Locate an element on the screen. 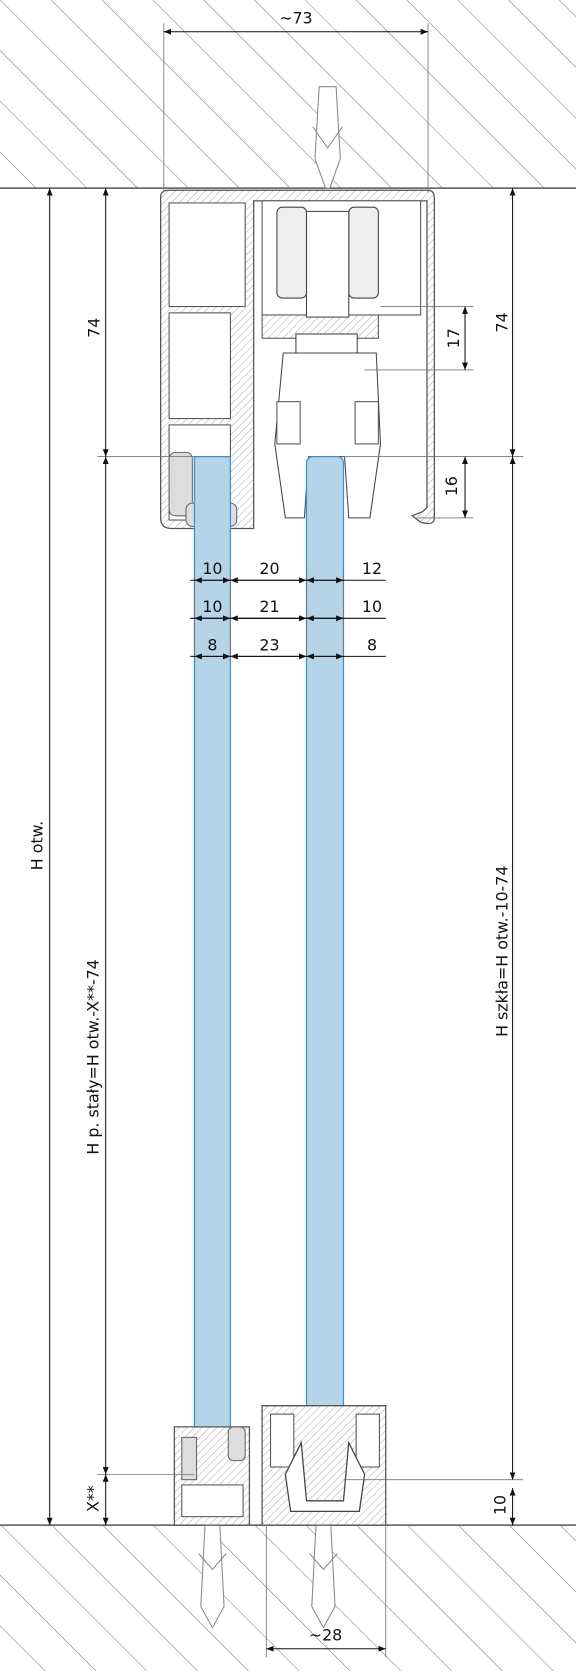 This screenshot has height=1675, width=576. dim-label: H szkła=H otw.-10-74 is located at coordinates (502, 951).